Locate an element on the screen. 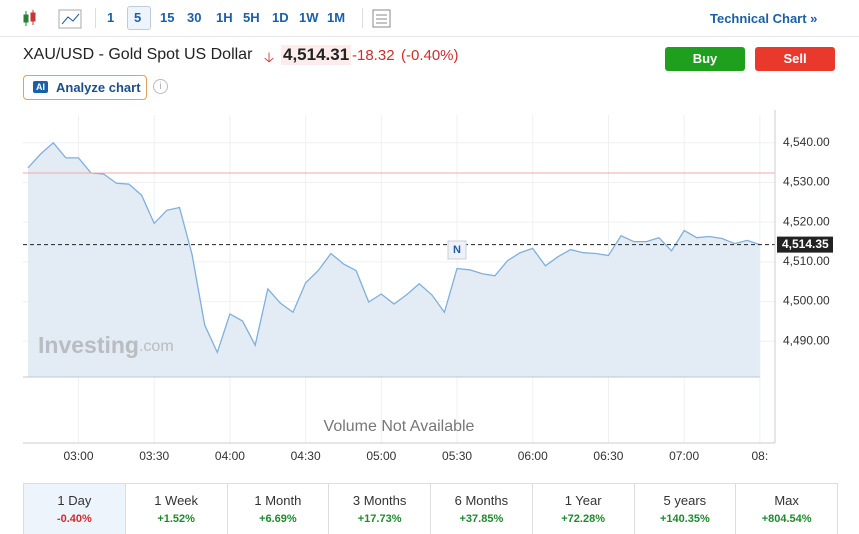  period-name: 1 Day is located at coordinates (74, 500).